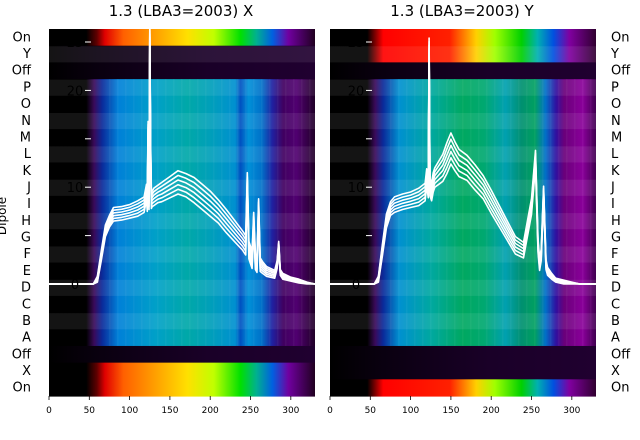 The width and height of the screenshot is (640, 440). What do you see at coordinates (463, 171) in the screenshot?
I see `heatmap-row-k` at bounding box center [463, 171].